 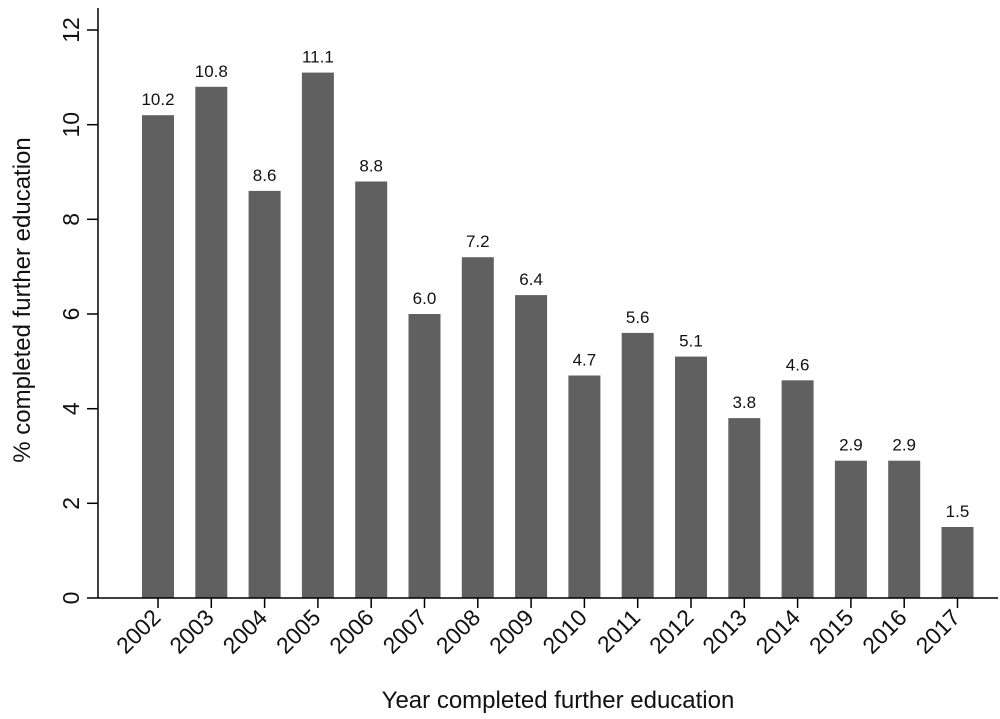 I want to click on value-label-2016: 2.9, so click(x=904, y=445).